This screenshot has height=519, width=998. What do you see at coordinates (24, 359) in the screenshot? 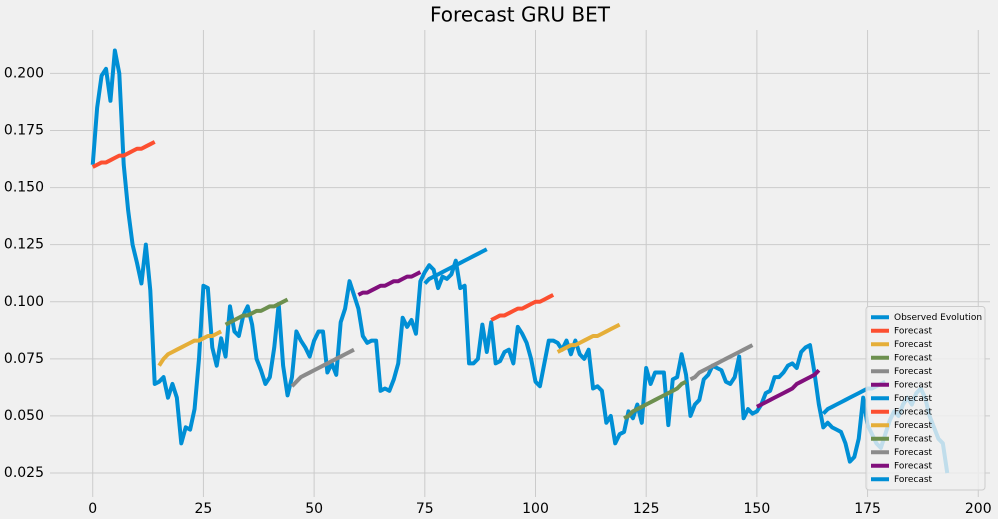
I see `y-tick-label: 0.075` at bounding box center [24, 359].